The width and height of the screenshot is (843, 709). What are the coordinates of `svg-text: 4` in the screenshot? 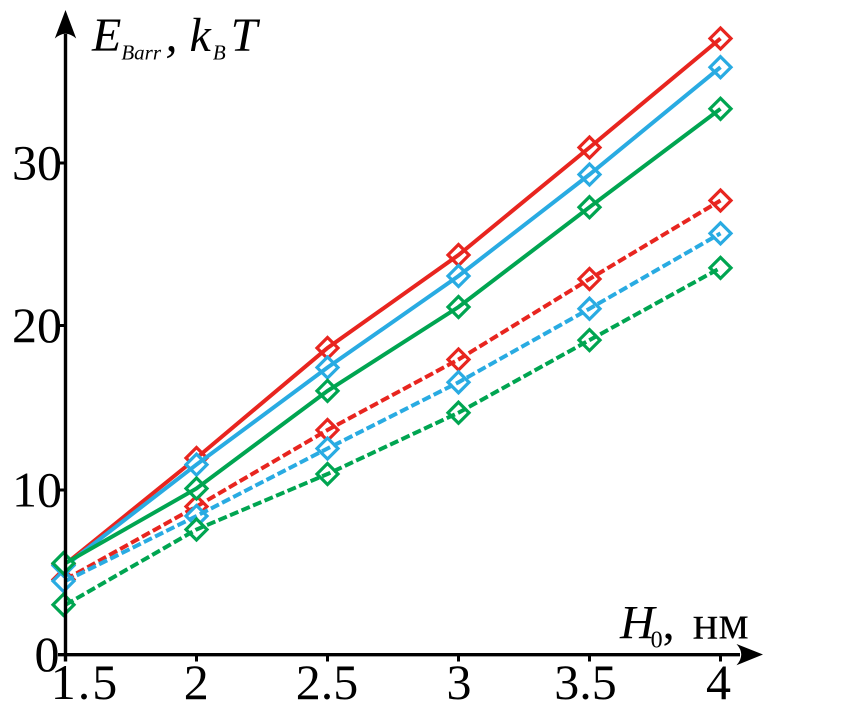 It's located at (718, 681).